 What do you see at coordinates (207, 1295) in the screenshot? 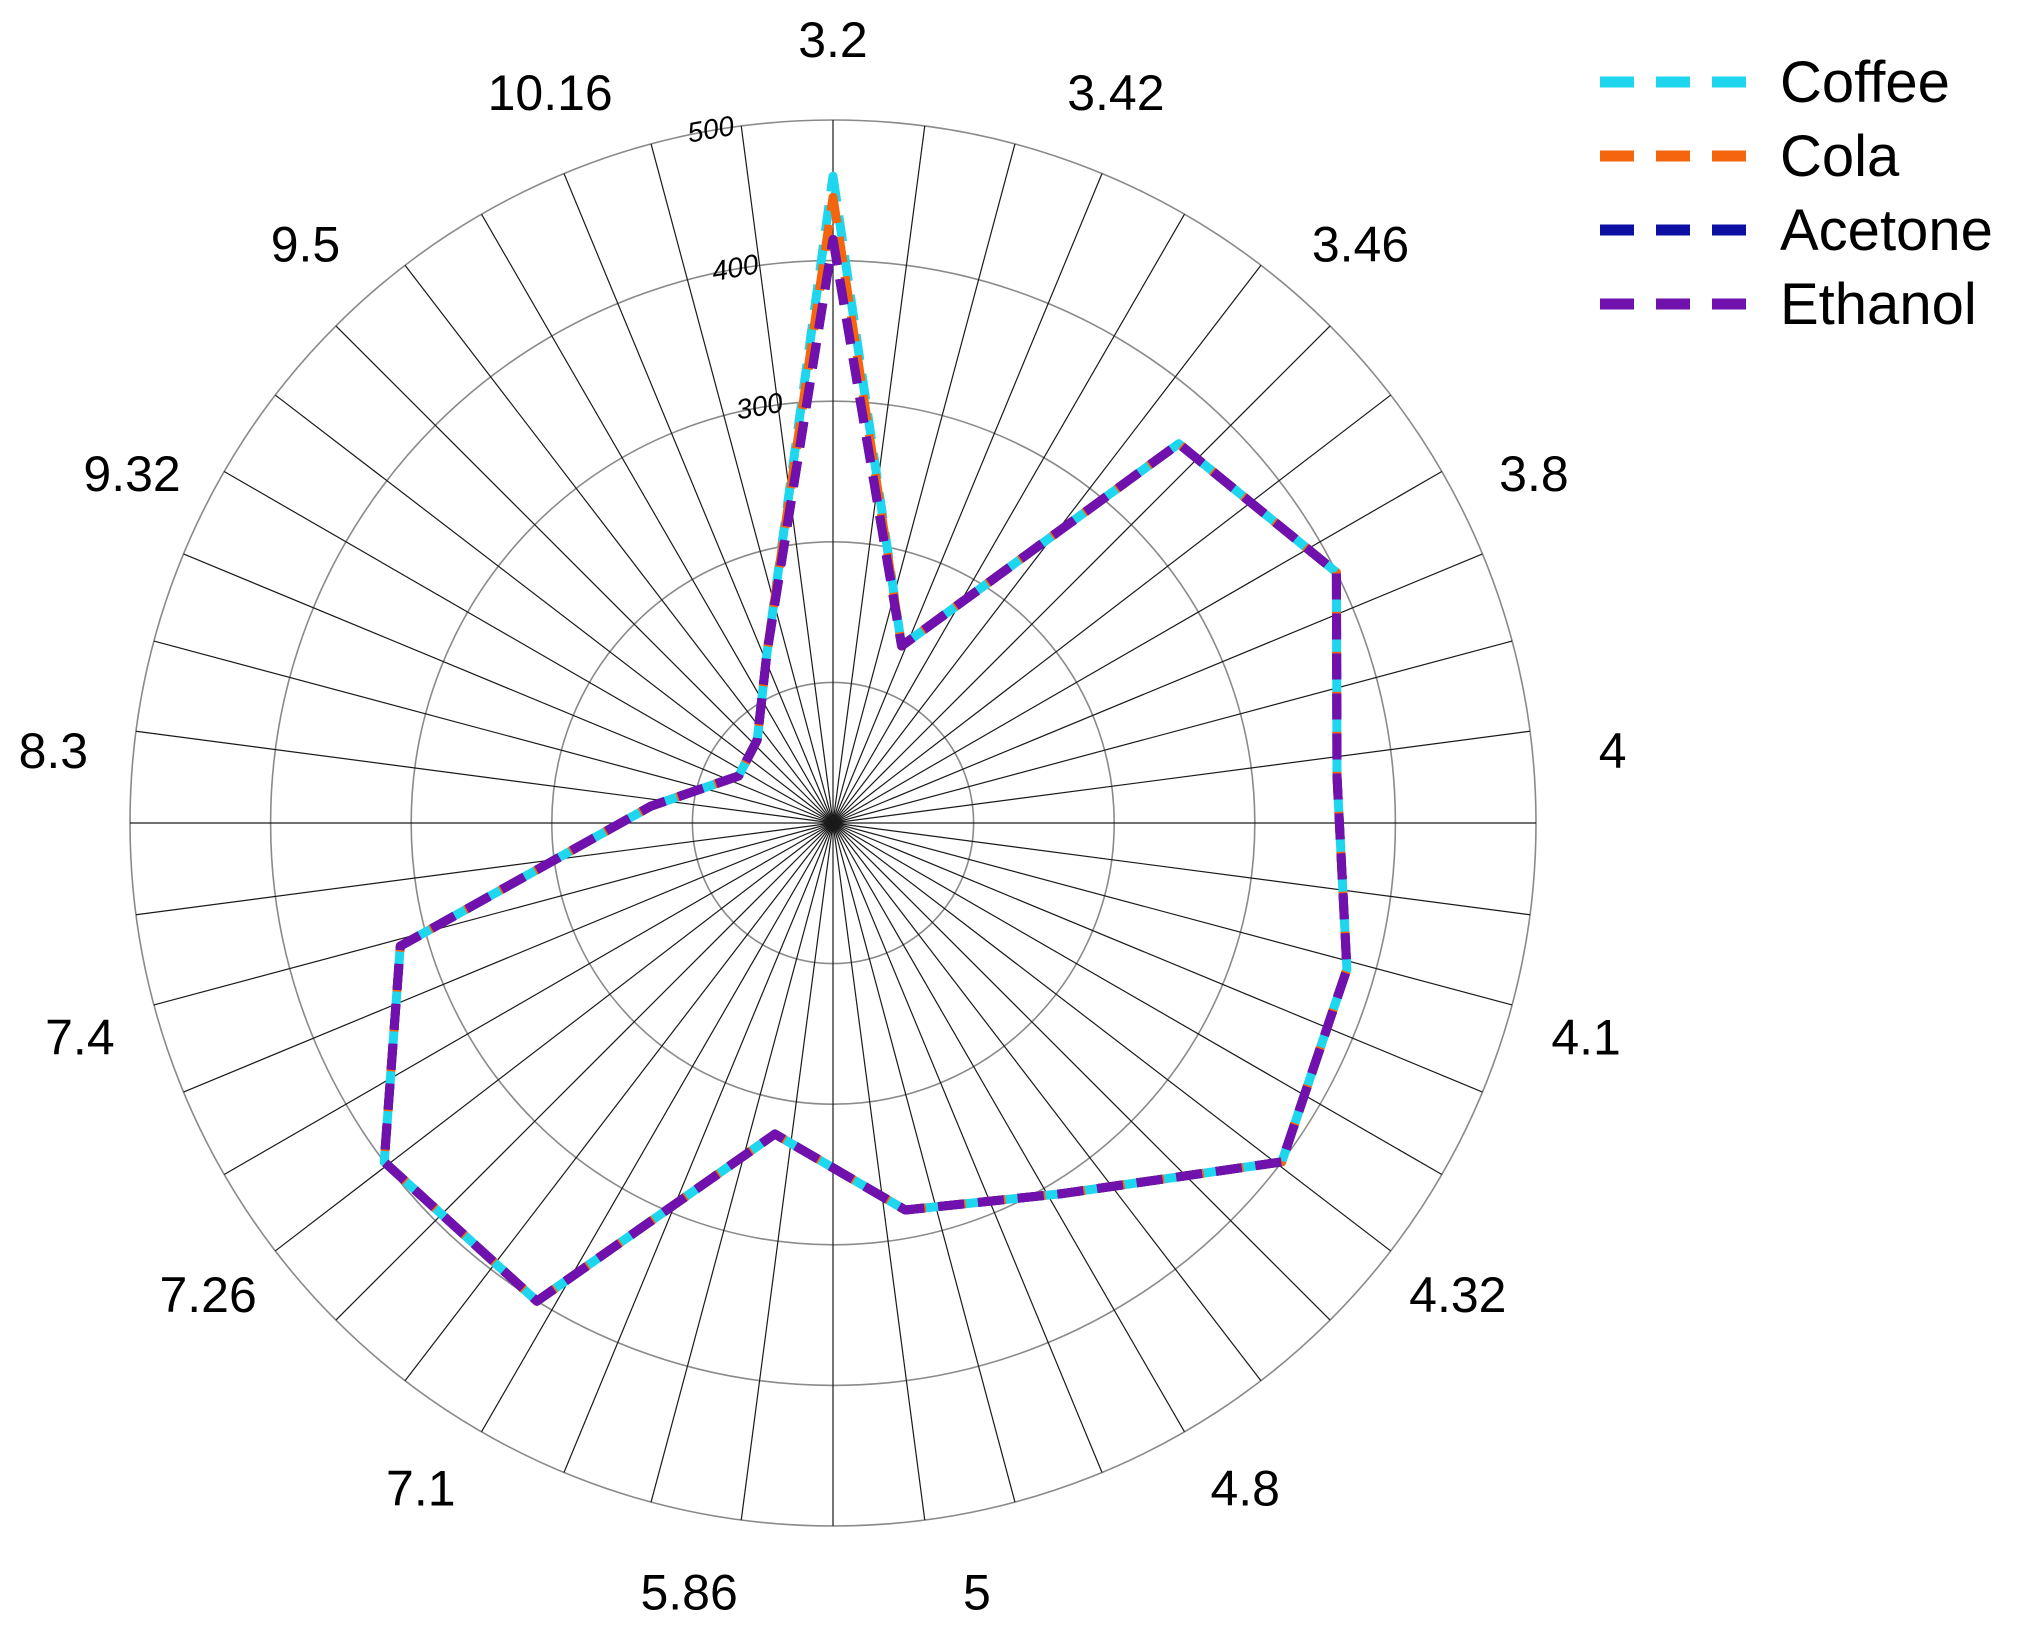
I see `category-label: 7.26` at bounding box center [207, 1295].